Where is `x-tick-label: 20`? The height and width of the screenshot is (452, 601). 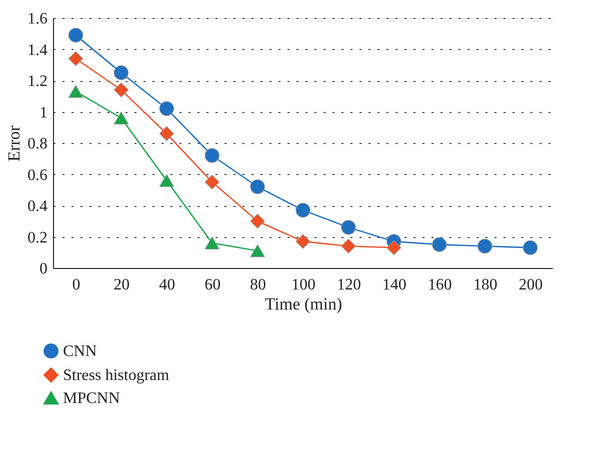
x-tick-label: 20 is located at coordinates (122, 285).